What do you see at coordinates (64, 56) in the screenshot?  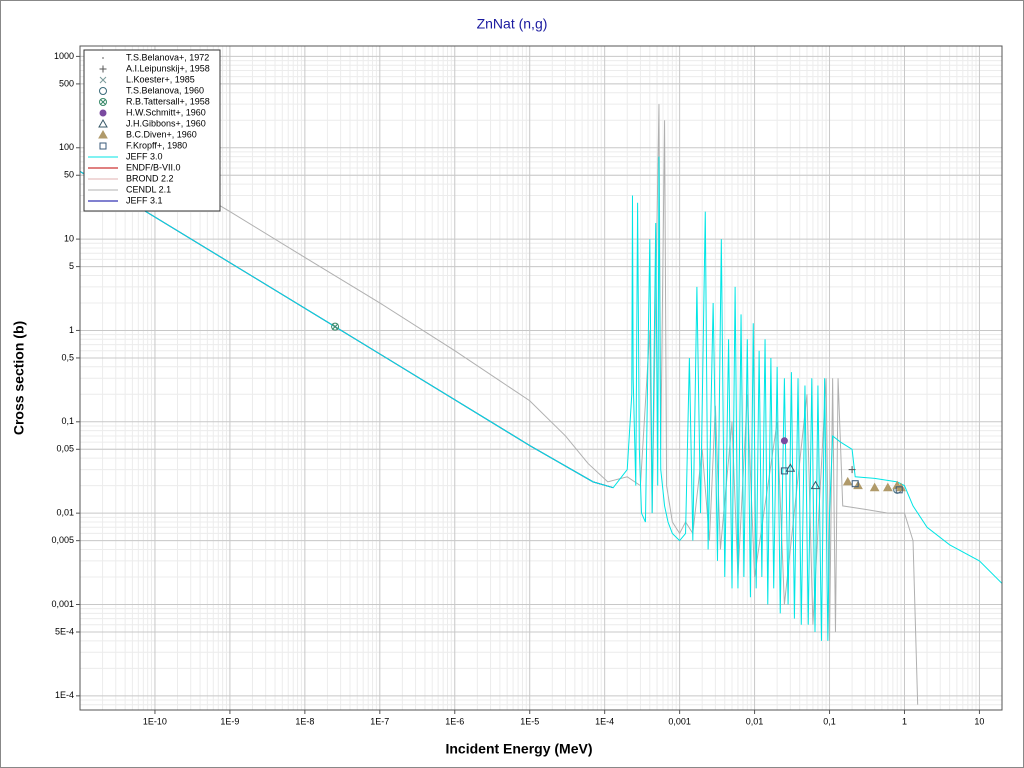 I see `y-tick-label: 1000` at bounding box center [64, 56].